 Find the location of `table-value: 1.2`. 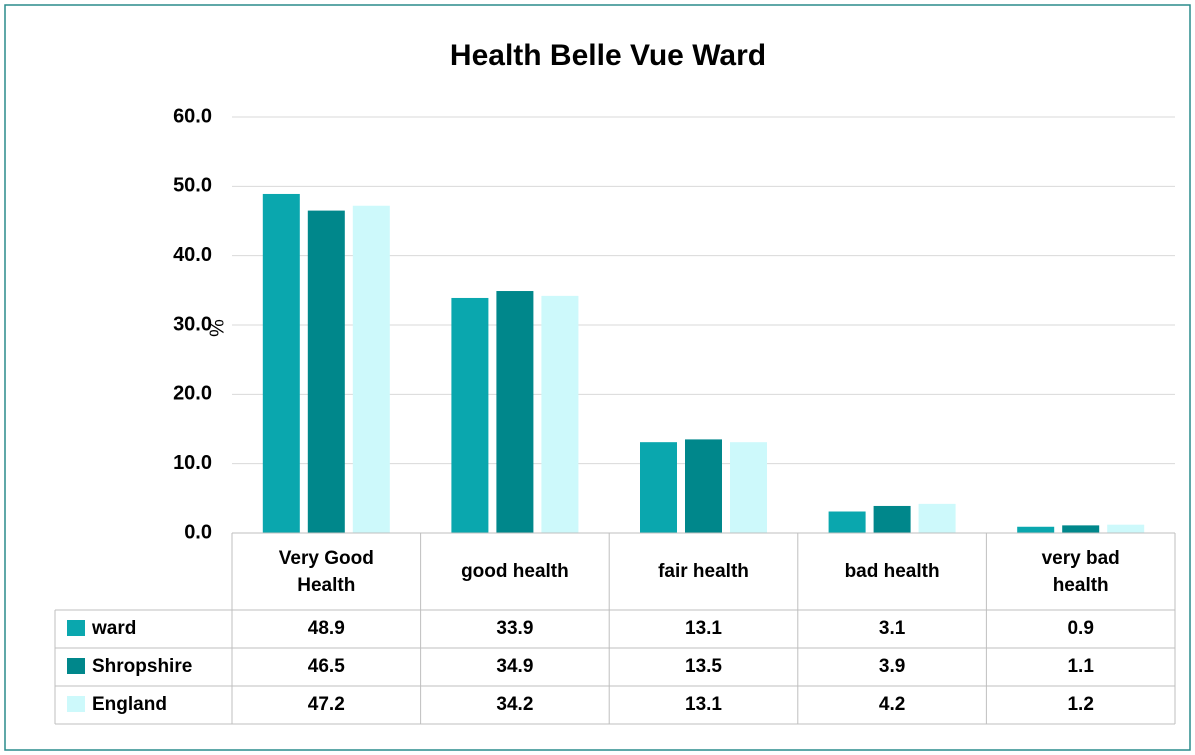

table-value: 1.2 is located at coordinates (1080, 704).